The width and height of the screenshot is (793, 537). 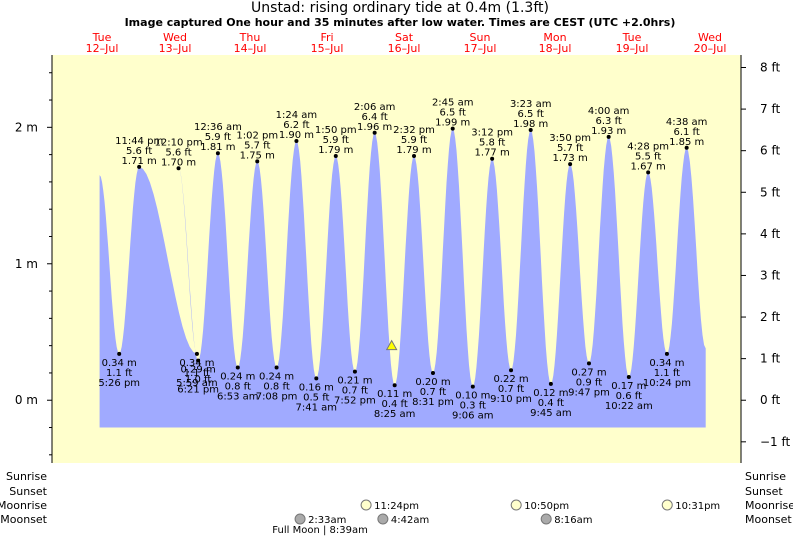 What do you see at coordinates (414, 141) in the screenshot?
I see `high-tide-label: 2:32 pm5.9 ft1.79 m` at bounding box center [414, 141].